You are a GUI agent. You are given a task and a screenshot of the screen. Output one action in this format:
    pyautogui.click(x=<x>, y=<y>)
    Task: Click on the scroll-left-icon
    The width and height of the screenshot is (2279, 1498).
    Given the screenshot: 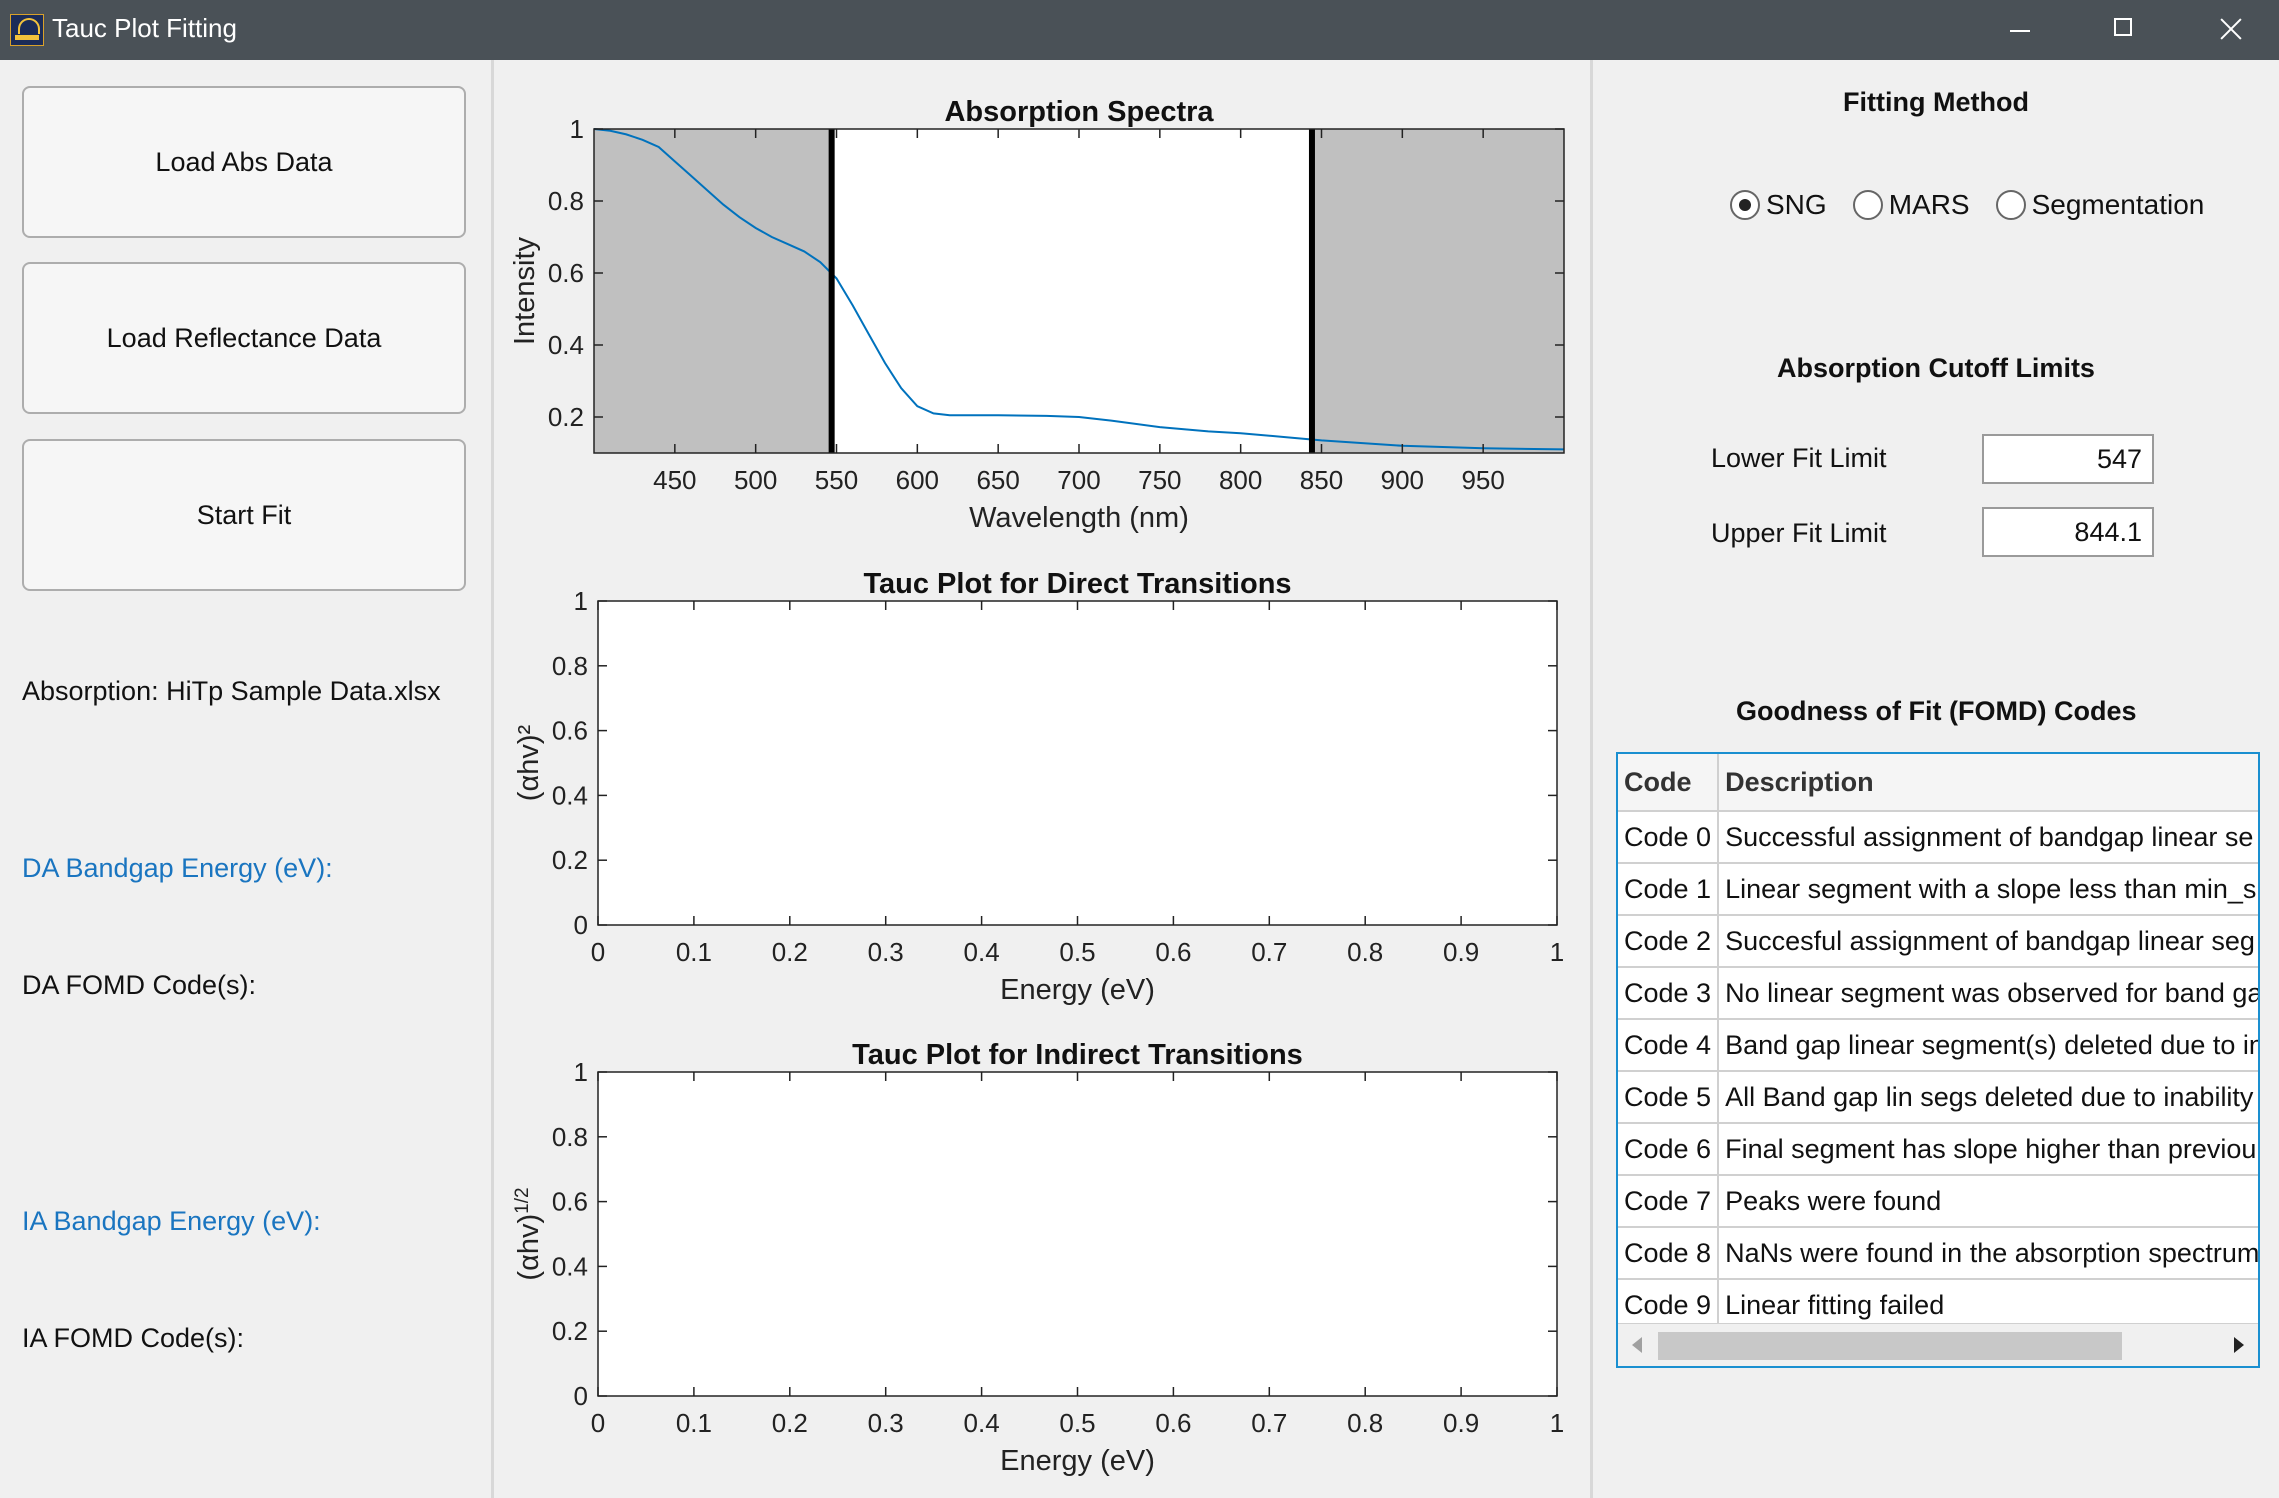 What is the action you would take?
    pyautogui.click(x=1637, y=1345)
    